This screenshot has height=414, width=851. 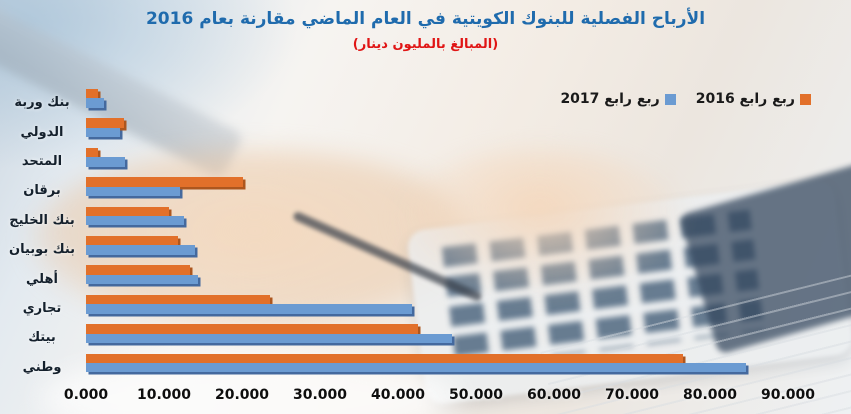 What do you see at coordinates (42, 279) in the screenshot?
I see `category-label: أهلي` at bounding box center [42, 279].